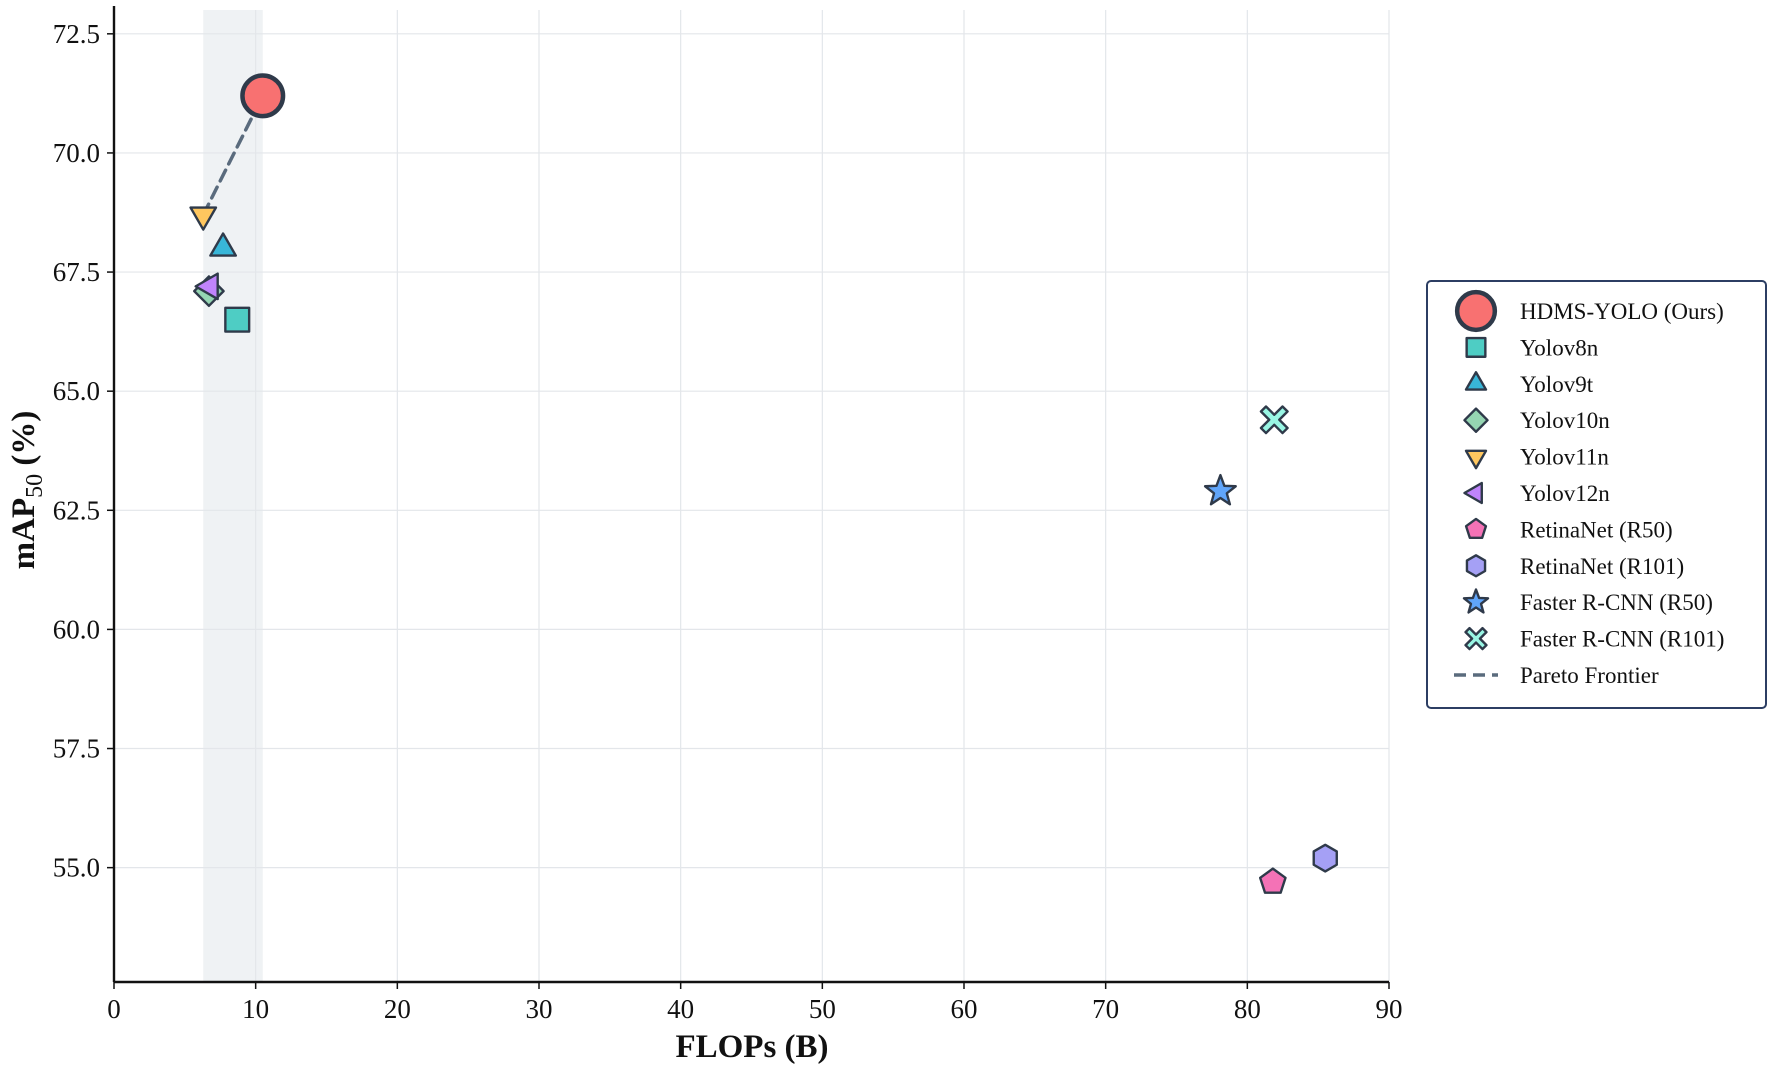 Image resolution: width=1772 pixels, height=1070 pixels. I want to click on legend-marker-yolov12n, so click(1473, 493).